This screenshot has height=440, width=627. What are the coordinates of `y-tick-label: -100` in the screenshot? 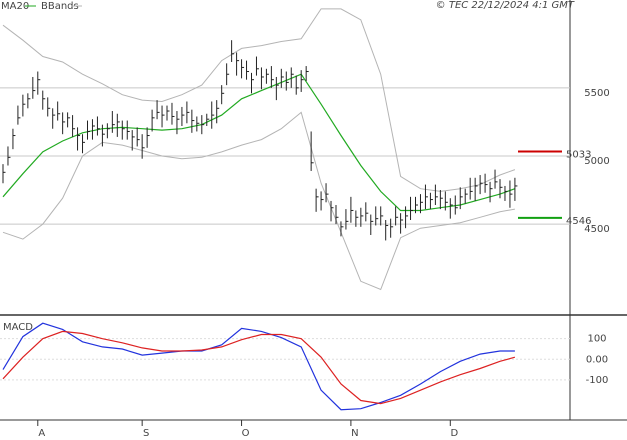 It's located at (597, 380).